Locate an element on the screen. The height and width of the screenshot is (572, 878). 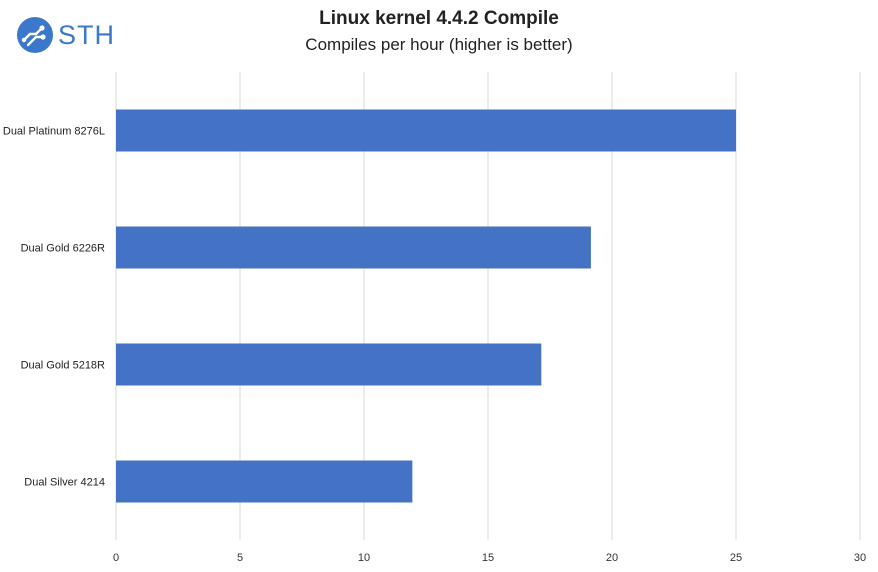
category-label: Dual Platinum 8276L is located at coordinates (54, 132).